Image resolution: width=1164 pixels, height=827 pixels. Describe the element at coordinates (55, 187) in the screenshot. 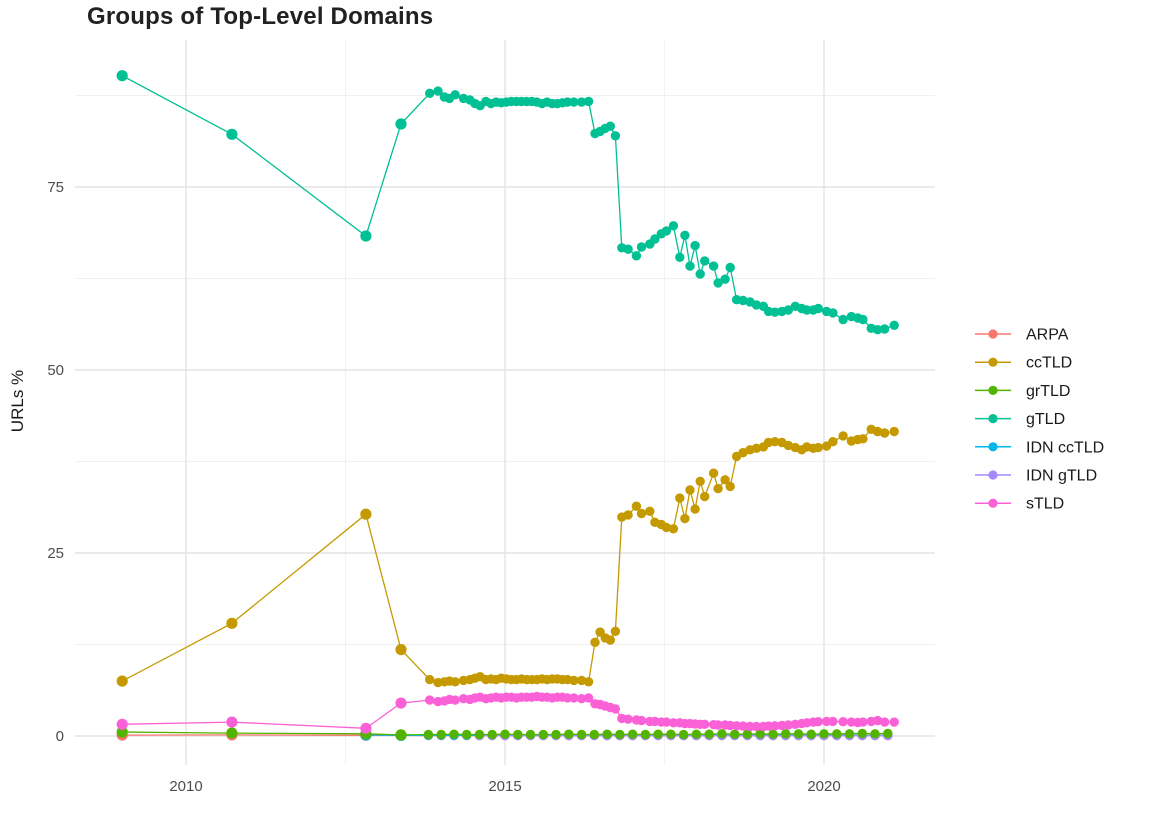

I see `y-tick-label-75: 75` at that location.